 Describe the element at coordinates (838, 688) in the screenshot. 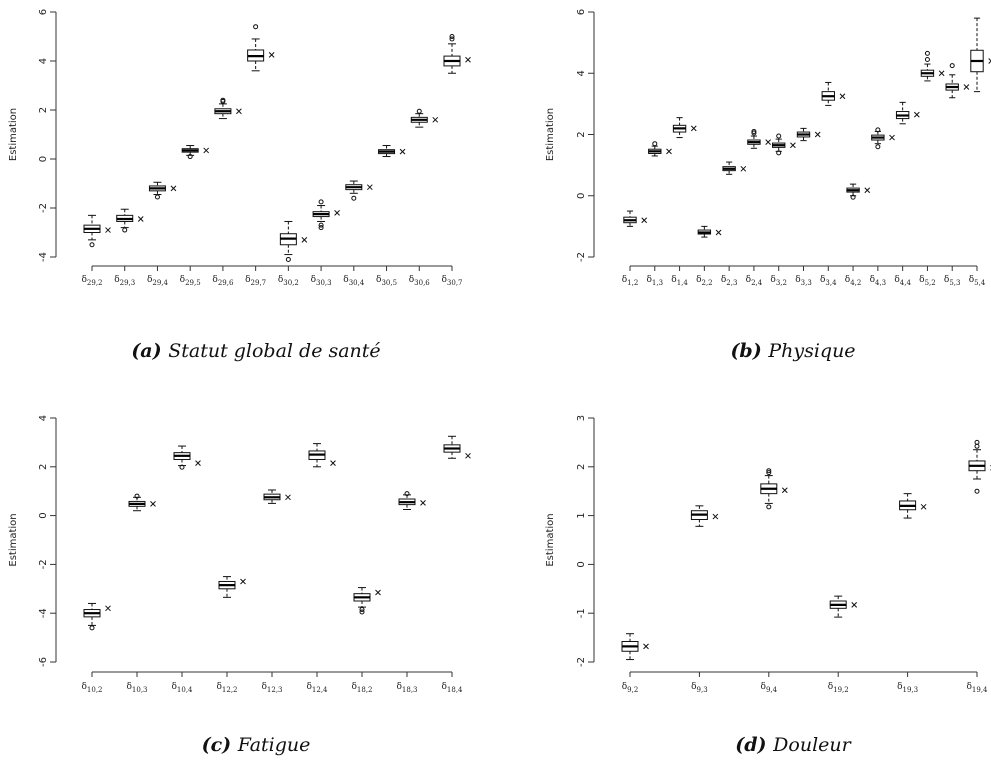

I see `x-tick-label: δ19,2` at that location.